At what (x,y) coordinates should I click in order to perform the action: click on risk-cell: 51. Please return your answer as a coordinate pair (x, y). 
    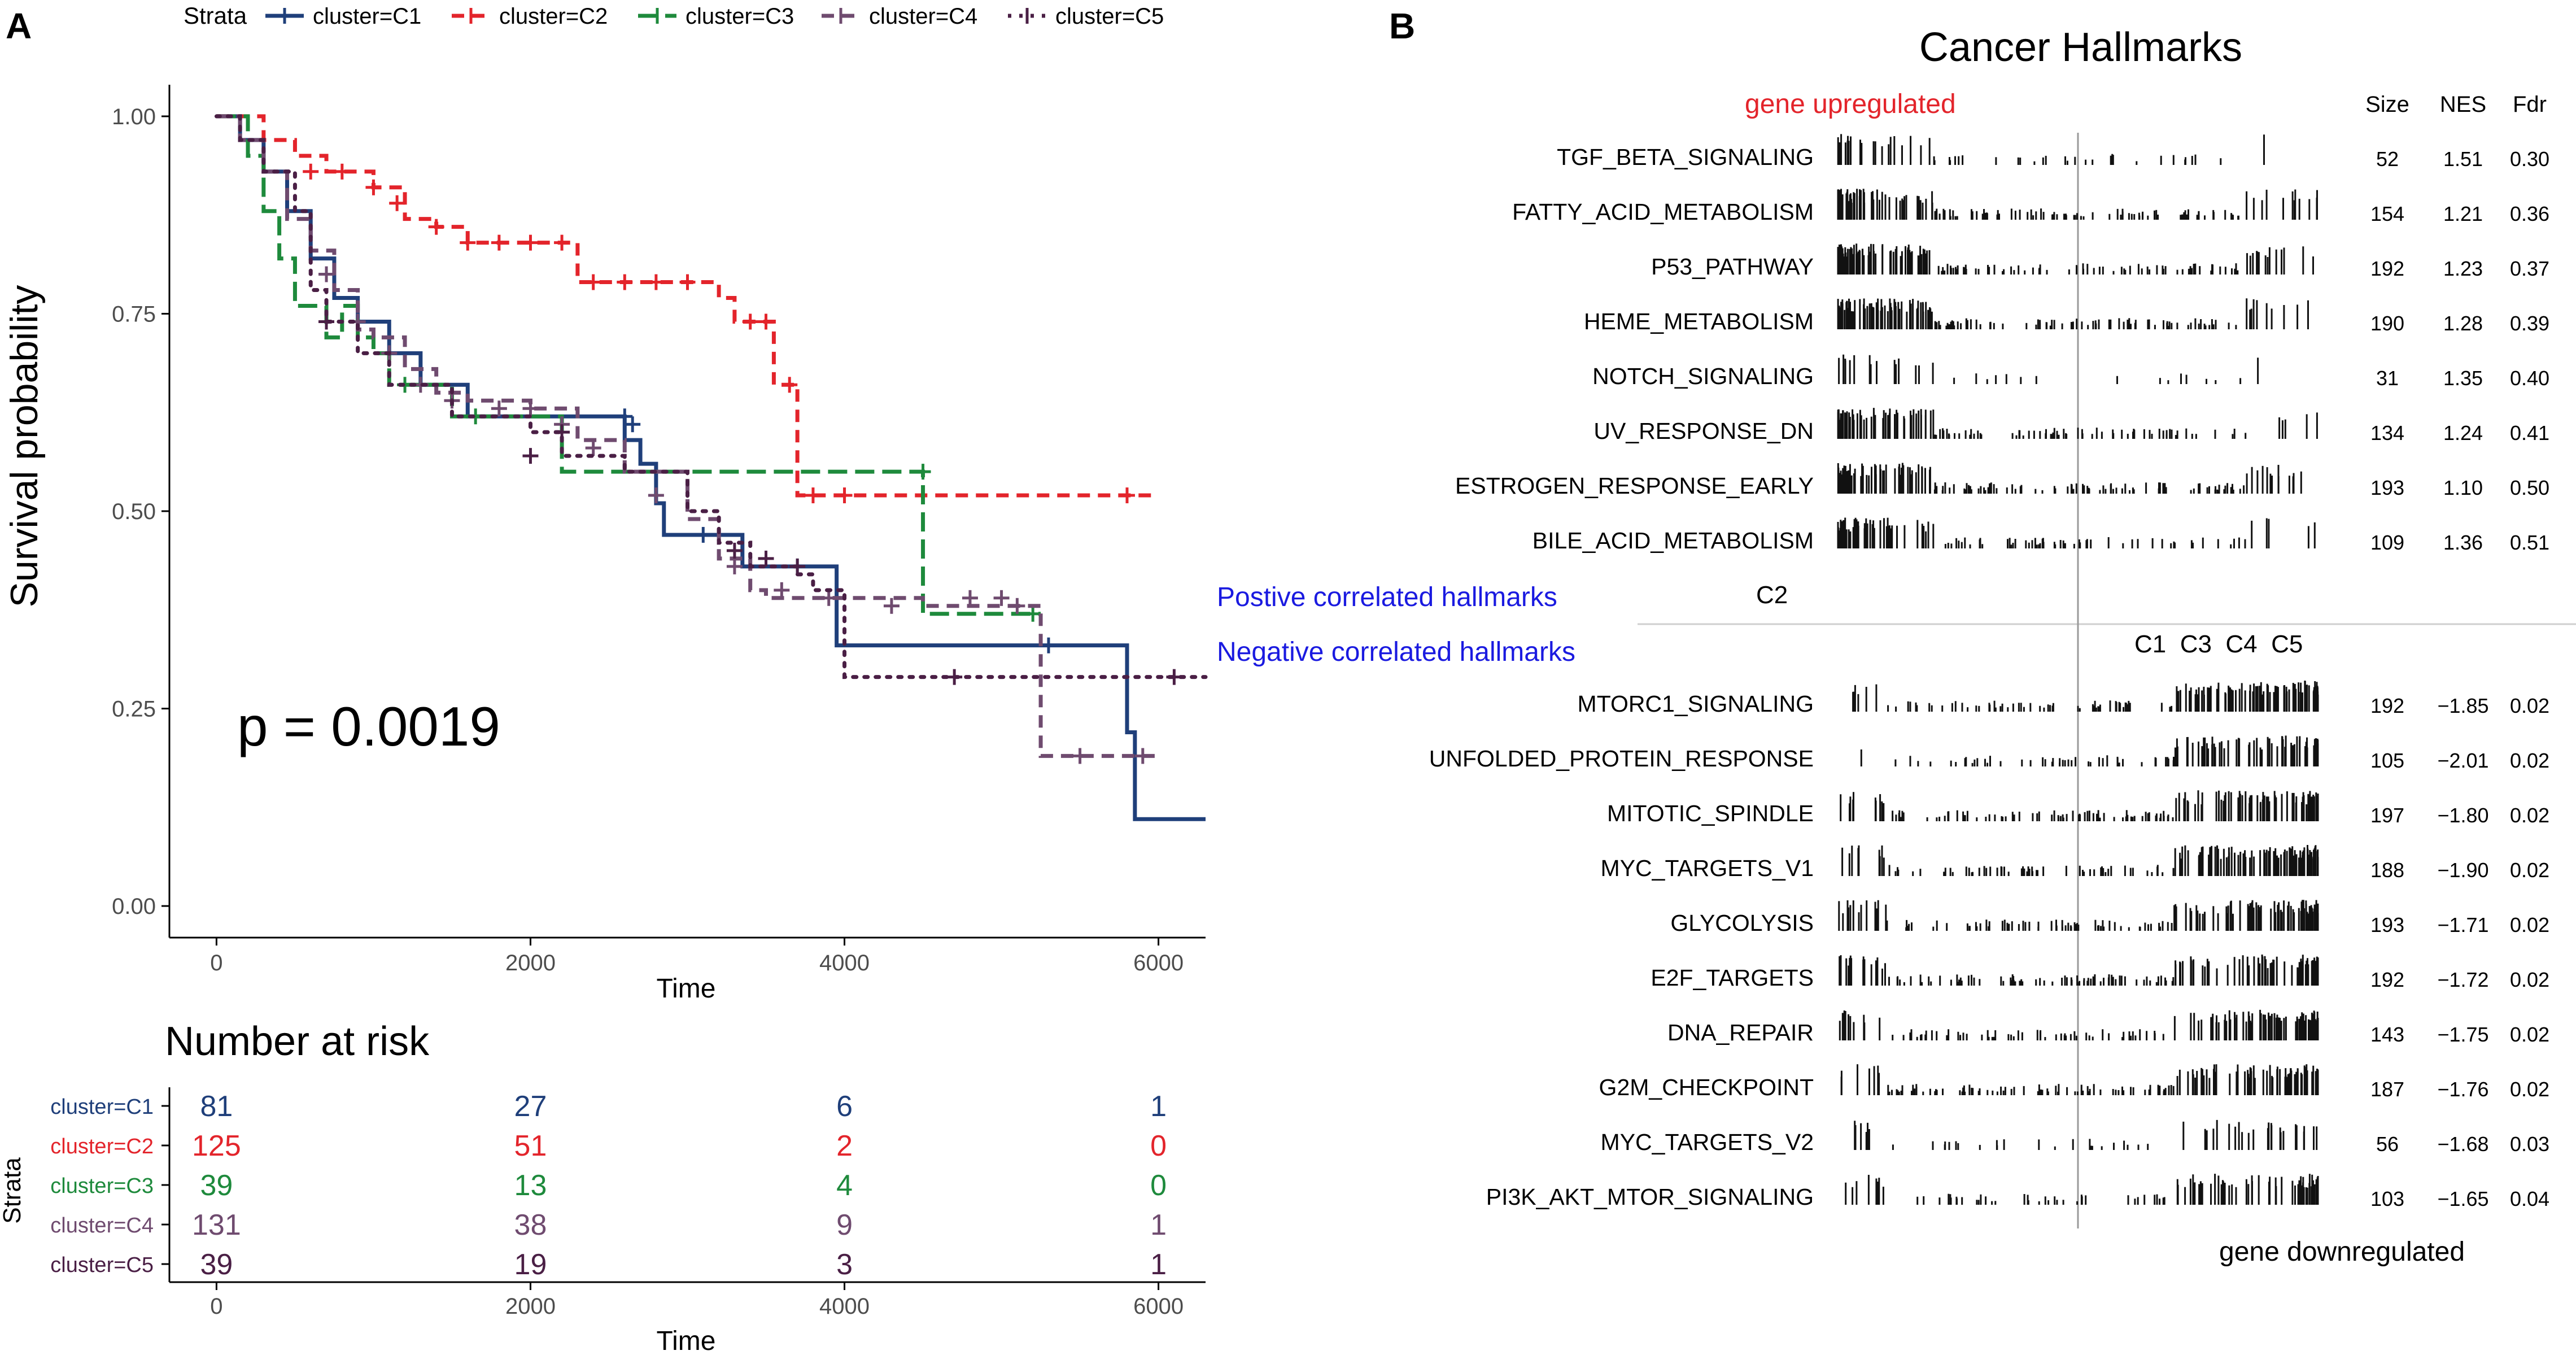
    Looking at the image, I should click on (530, 1146).